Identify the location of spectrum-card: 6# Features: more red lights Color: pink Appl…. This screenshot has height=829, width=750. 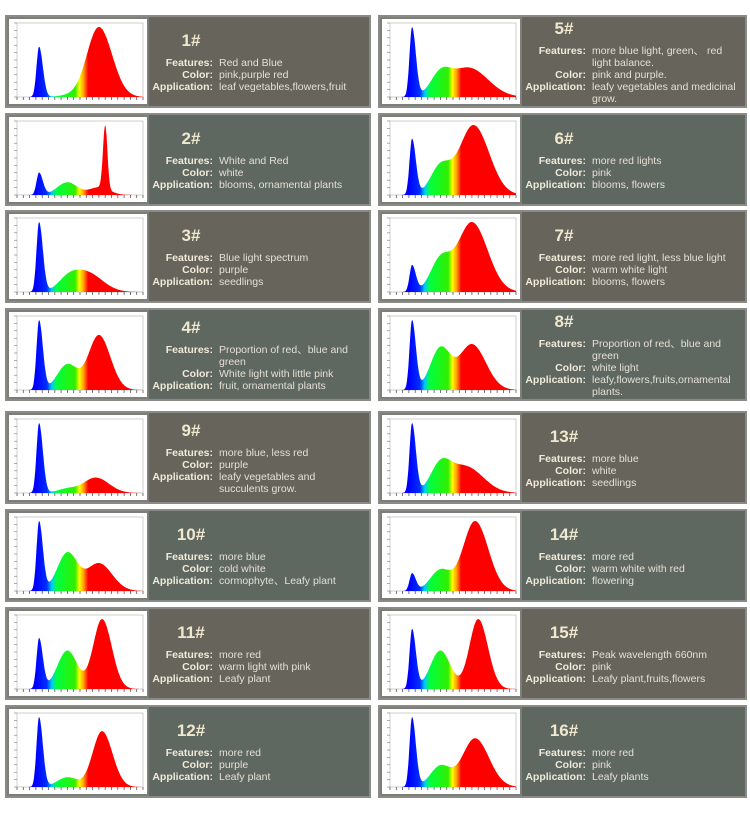
(562, 159).